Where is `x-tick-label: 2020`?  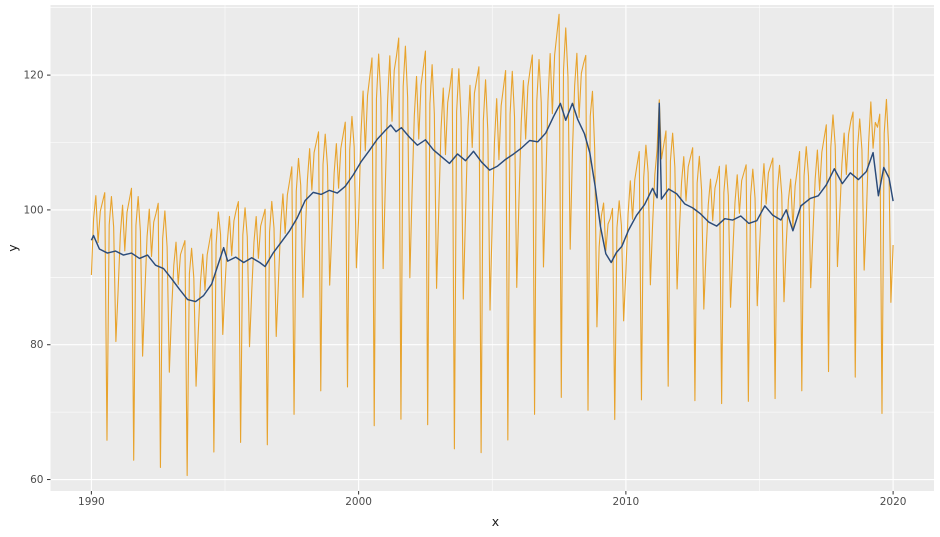 x-tick-label: 2020 is located at coordinates (893, 502).